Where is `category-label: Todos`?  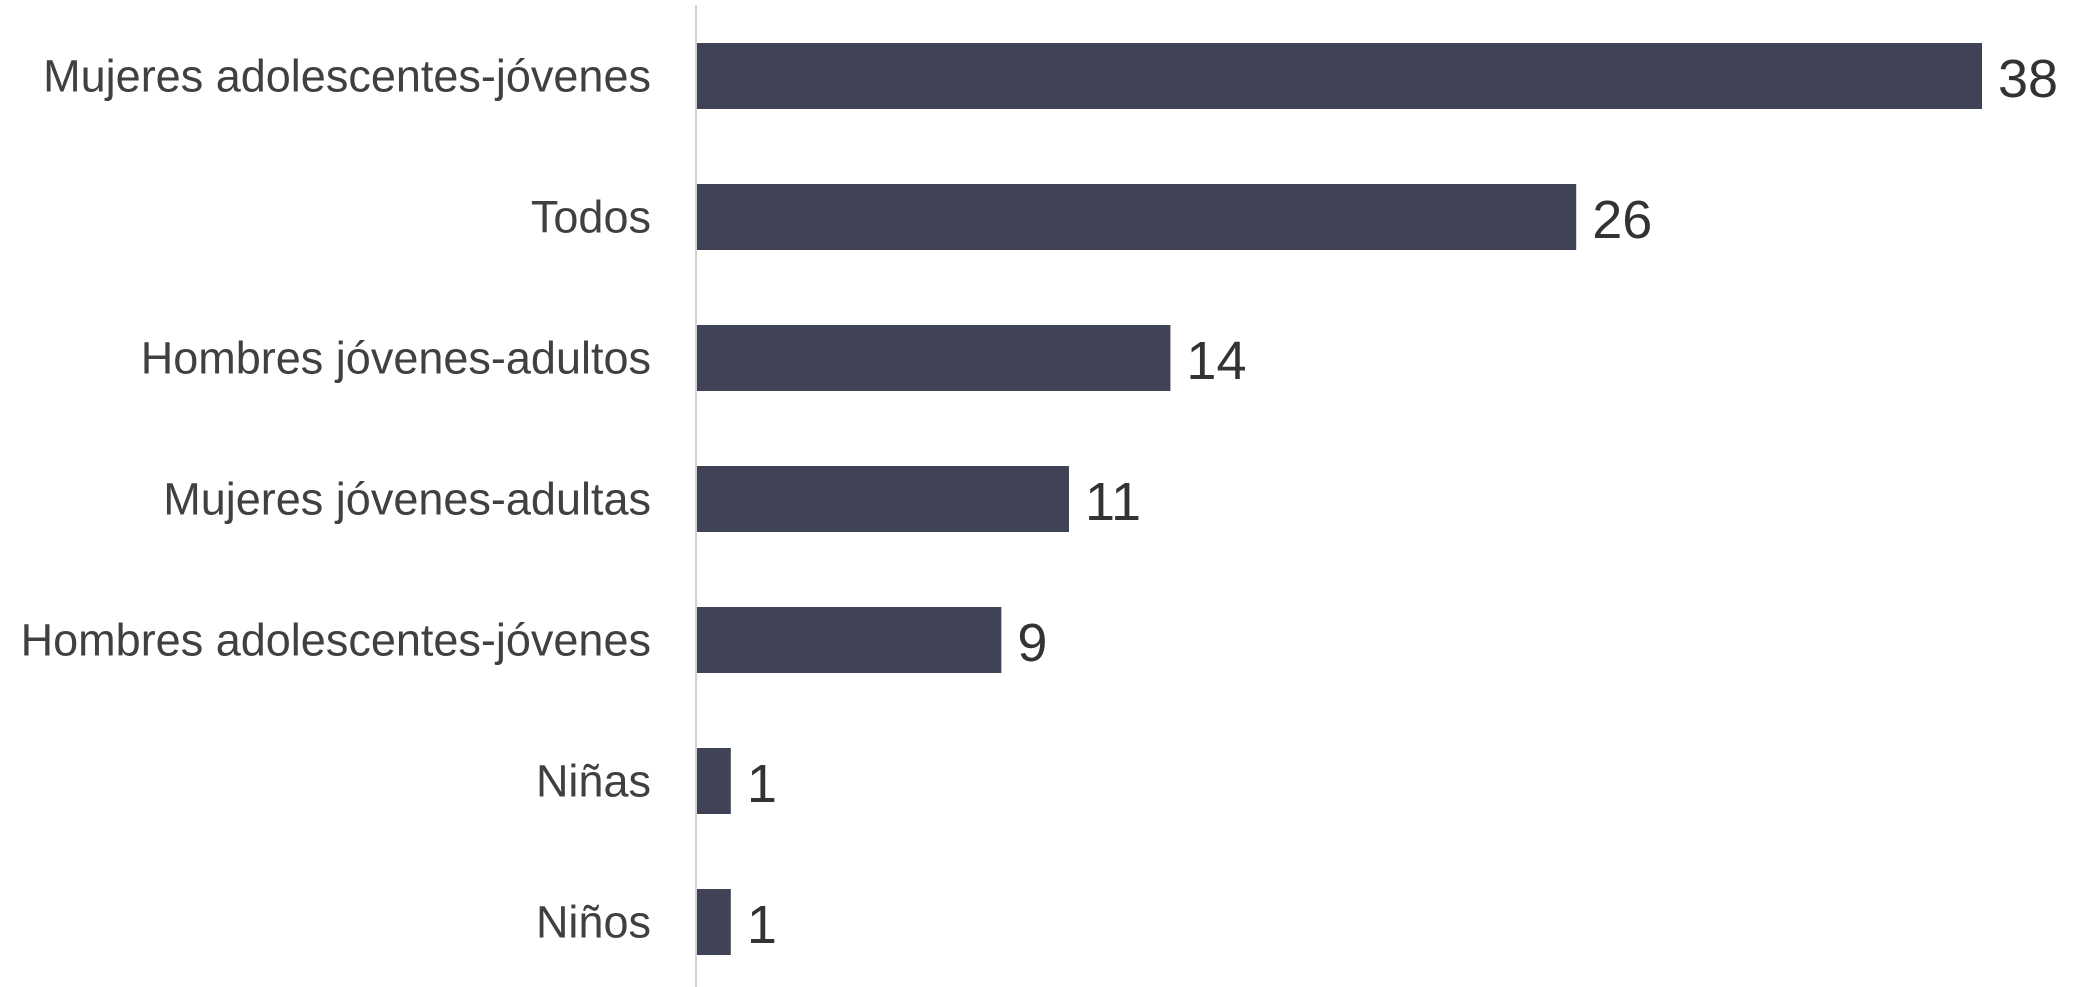
category-label: Todos is located at coordinates (591, 217).